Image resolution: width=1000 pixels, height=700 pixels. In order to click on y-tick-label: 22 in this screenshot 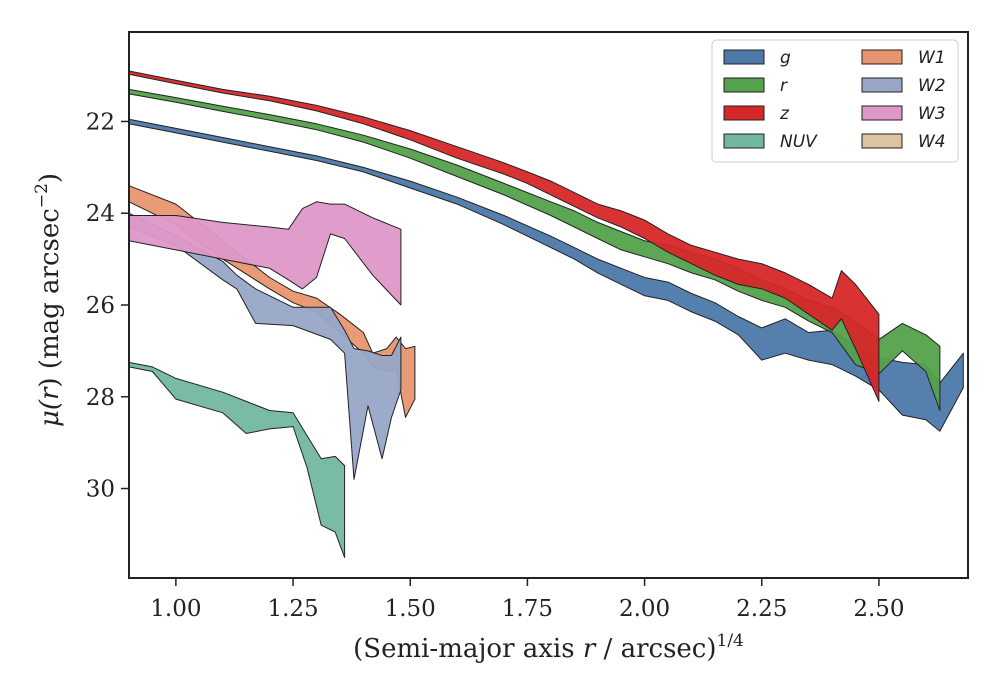, I will do `click(100, 122)`.